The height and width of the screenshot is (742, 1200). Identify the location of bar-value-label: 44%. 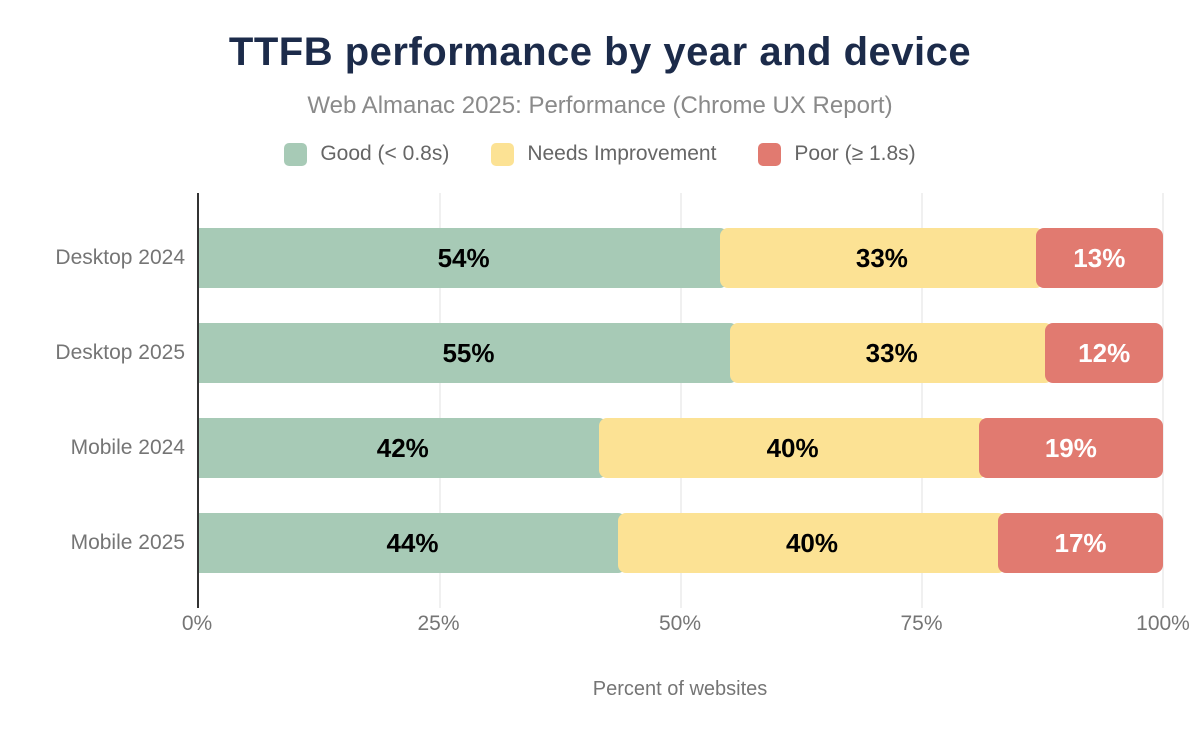
(412, 542).